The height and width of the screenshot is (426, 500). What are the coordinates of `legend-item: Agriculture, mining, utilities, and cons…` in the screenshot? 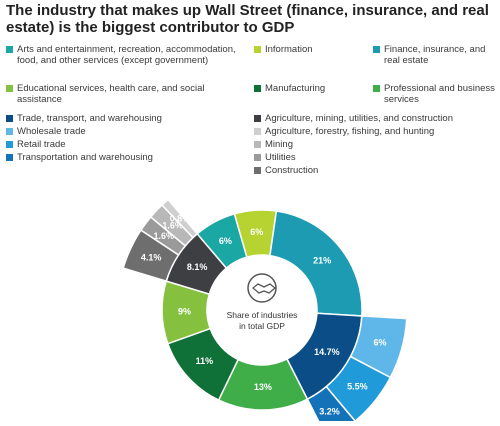 It's located at (374, 119).